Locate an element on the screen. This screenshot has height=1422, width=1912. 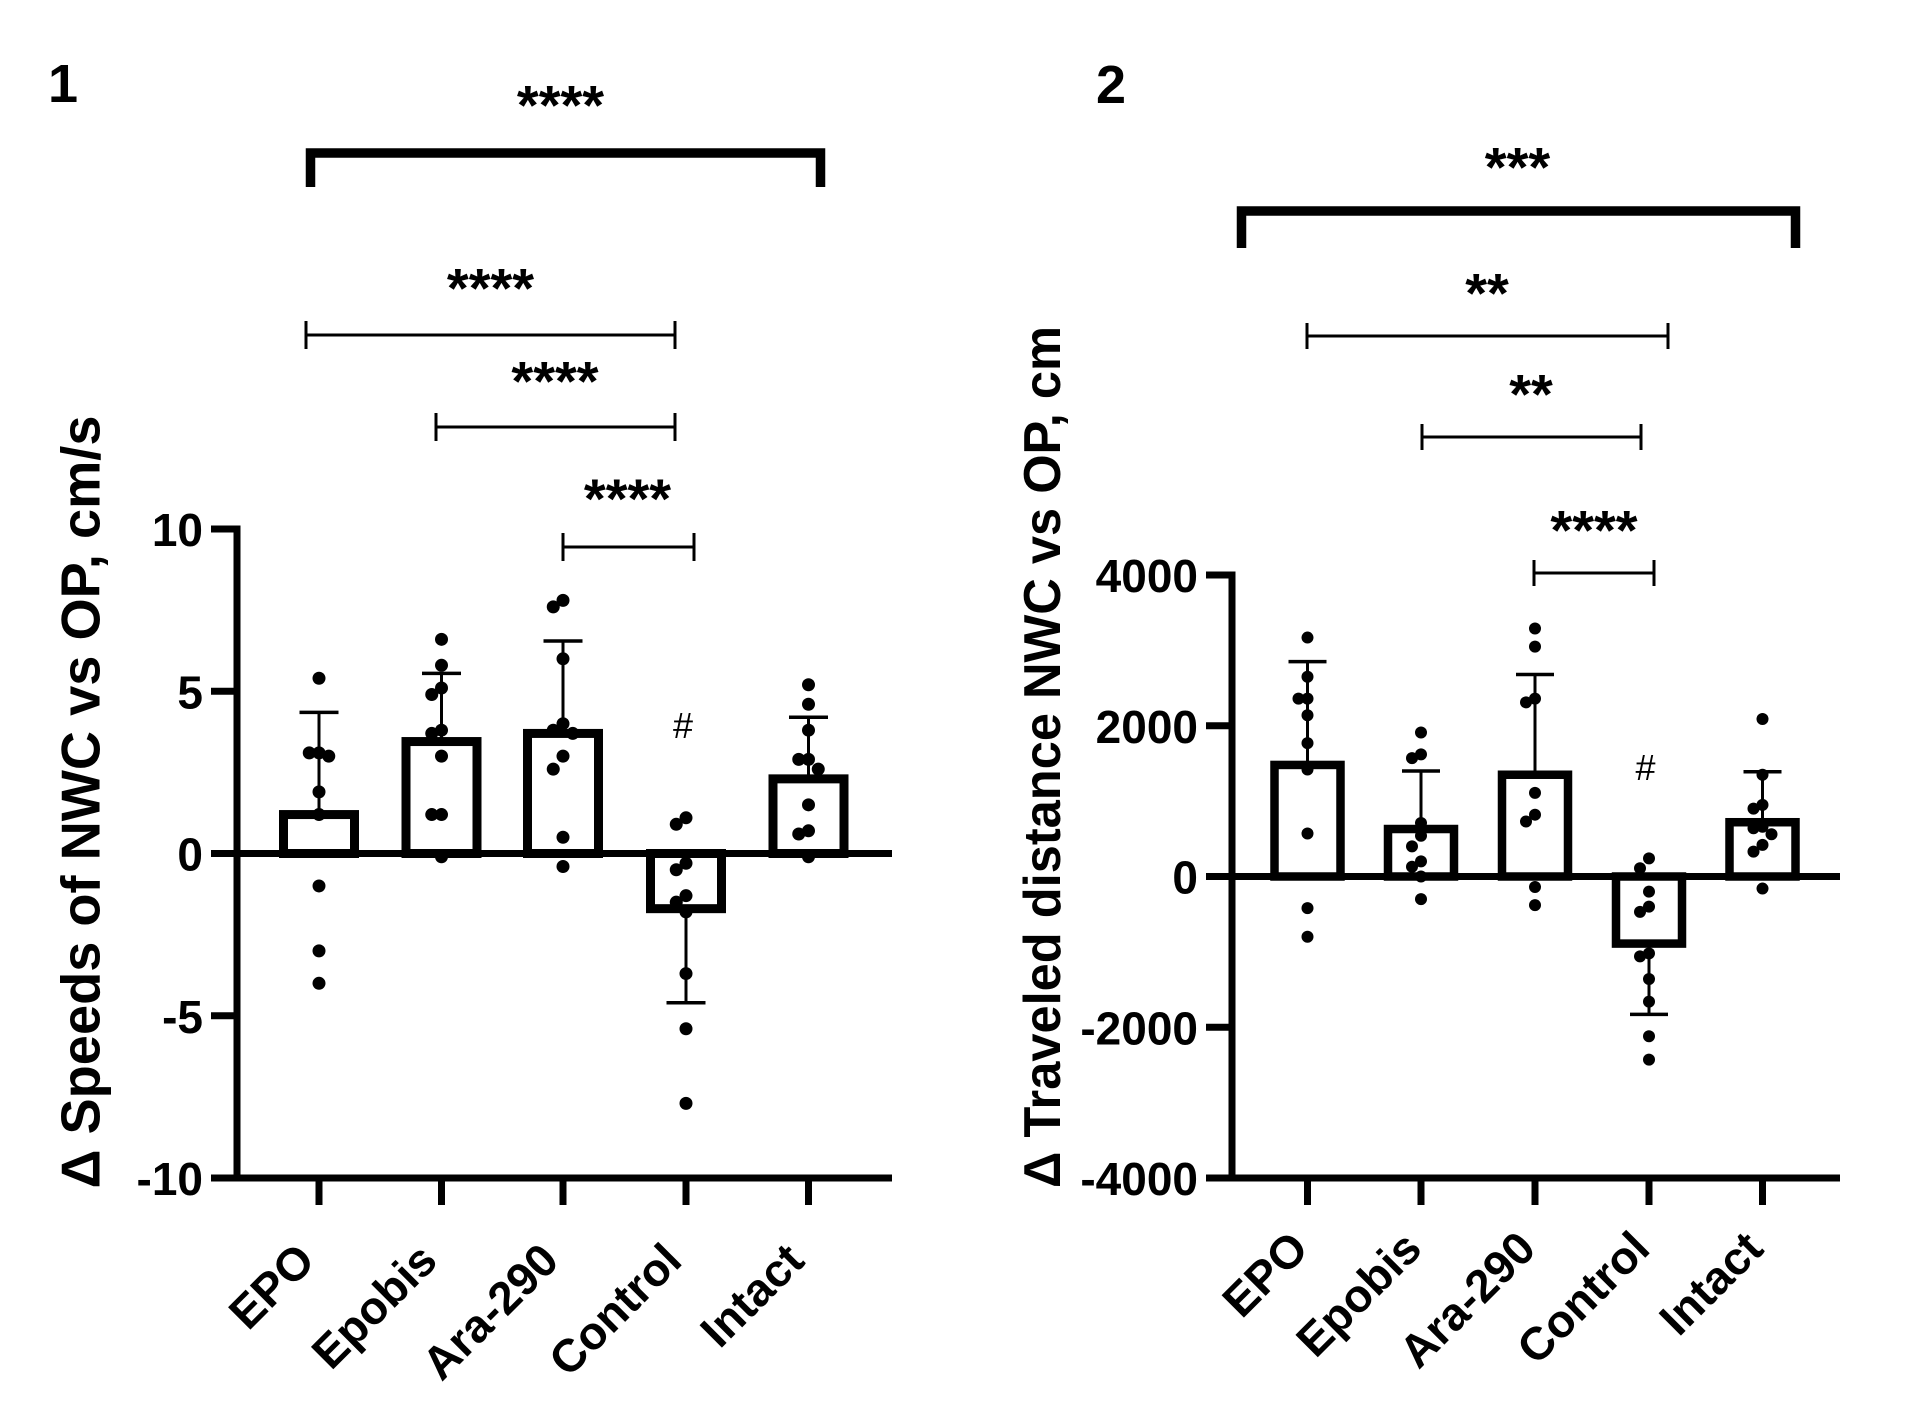
significance-bracket-epo-intact is located at coordinates (1518, 227).